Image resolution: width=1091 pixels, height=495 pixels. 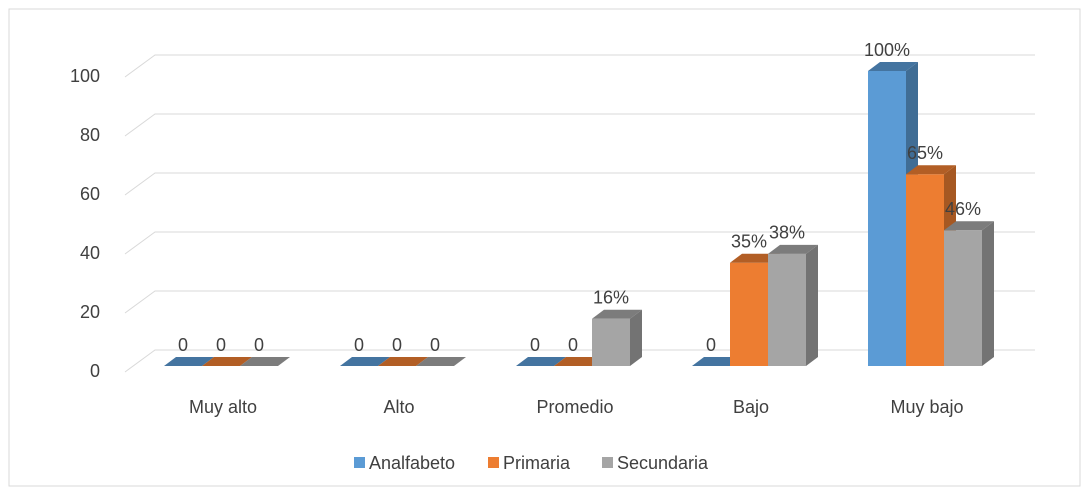 I want to click on x-tick-label: Muy alto, so click(x=223, y=407).